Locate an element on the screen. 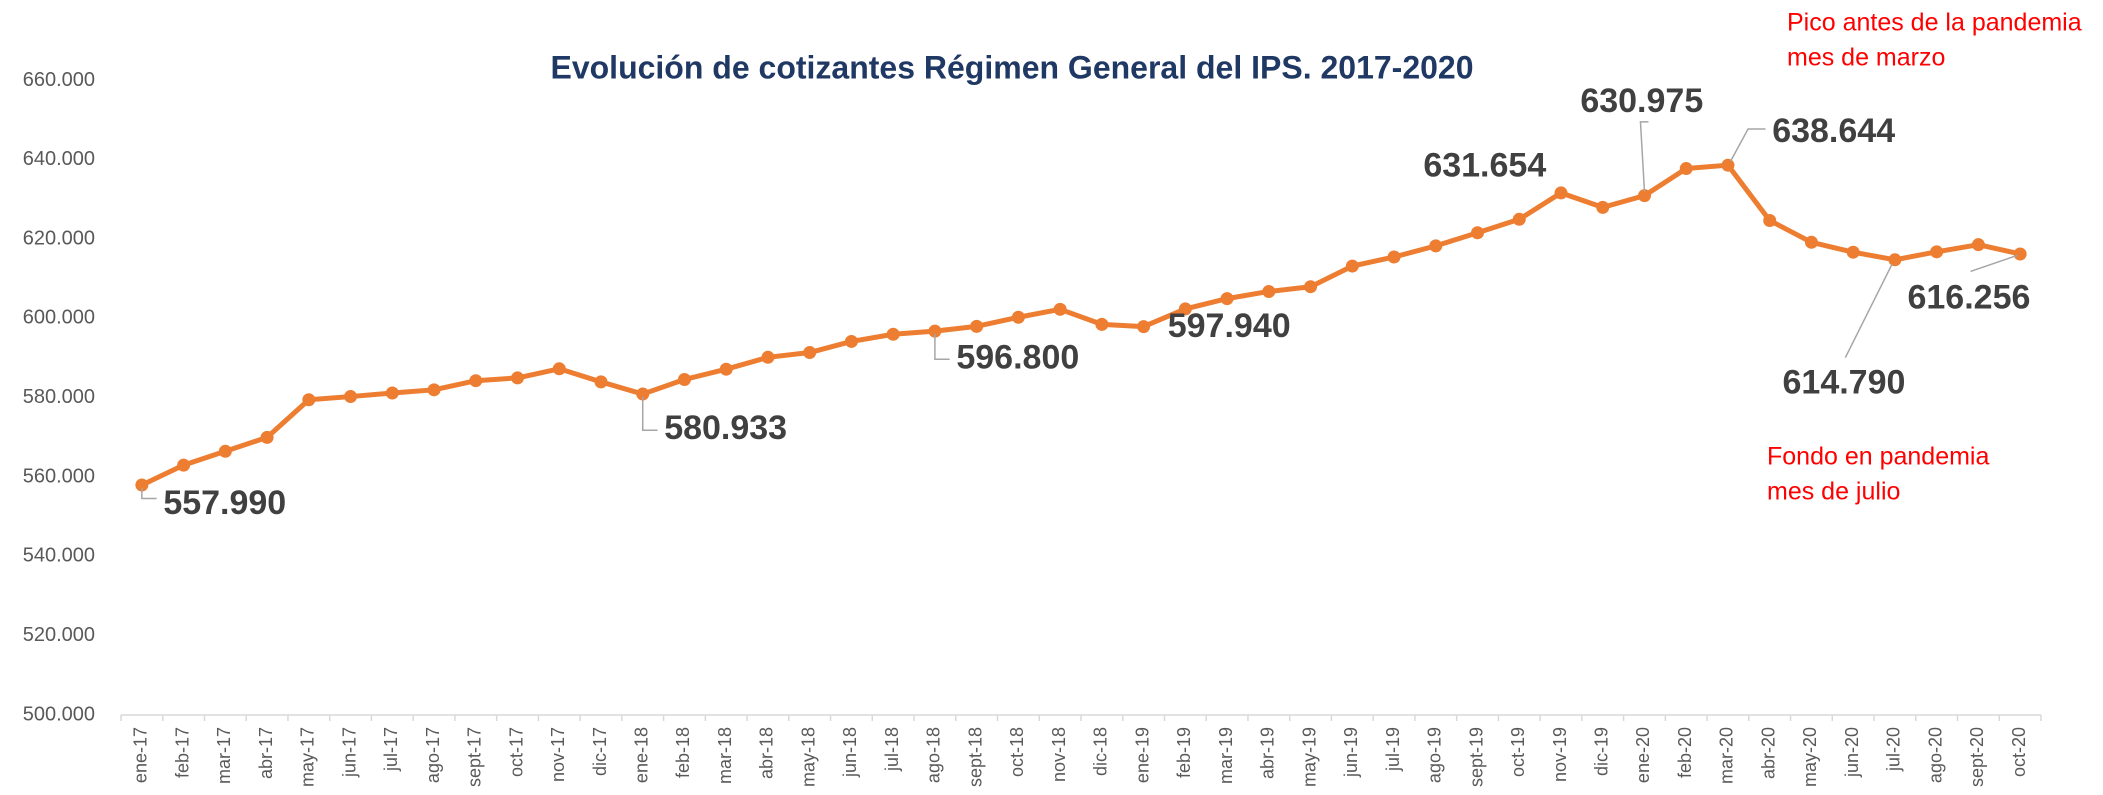  data-label: 614.790 is located at coordinates (1844, 382).